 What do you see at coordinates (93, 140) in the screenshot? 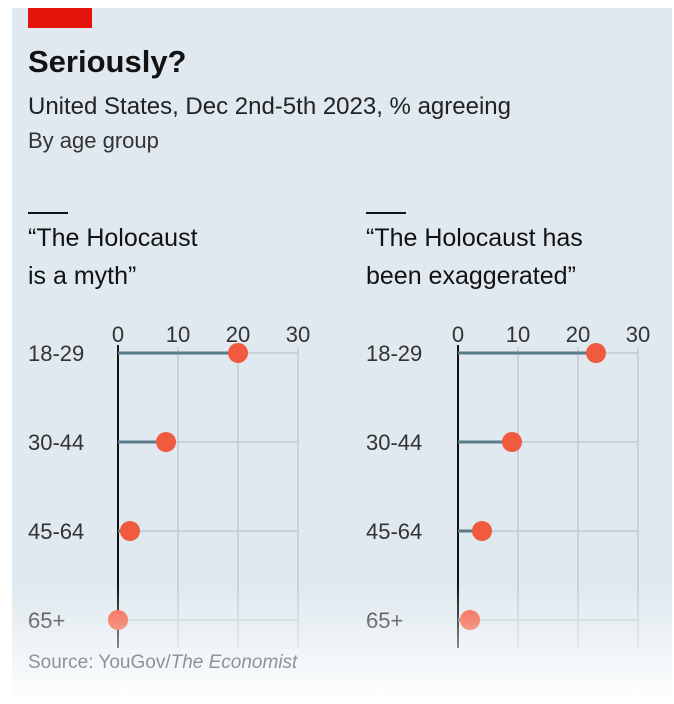
I see `chart-subtitle-grouping: By age group` at bounding box center [93, 140].